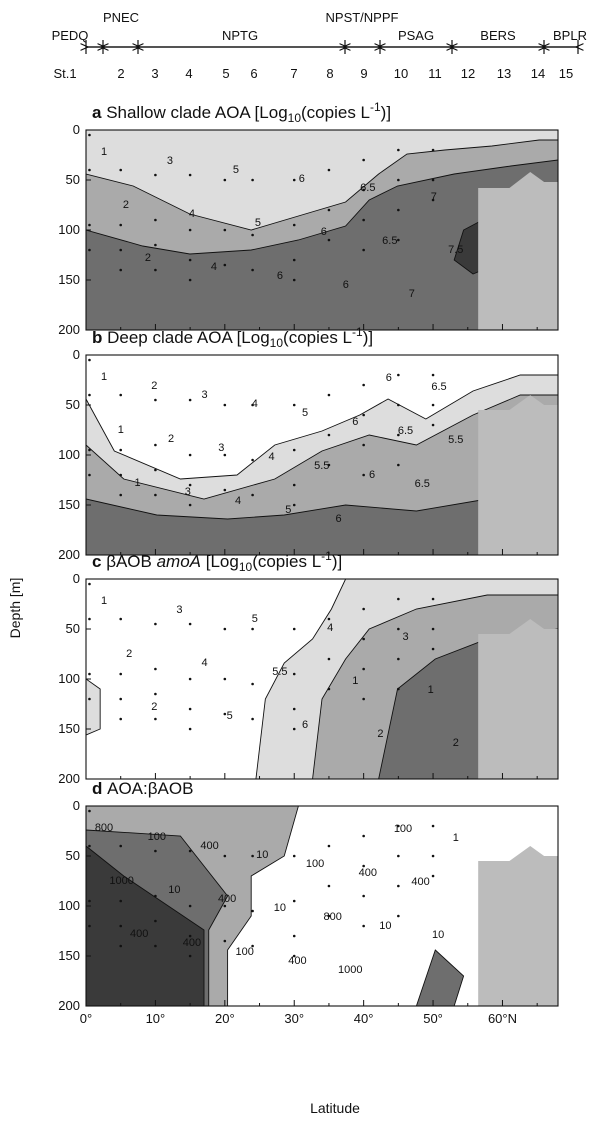 Image resolution: width=596 pixels, height=1121 pixels. I want to click on land-mask, so click(518, 475).